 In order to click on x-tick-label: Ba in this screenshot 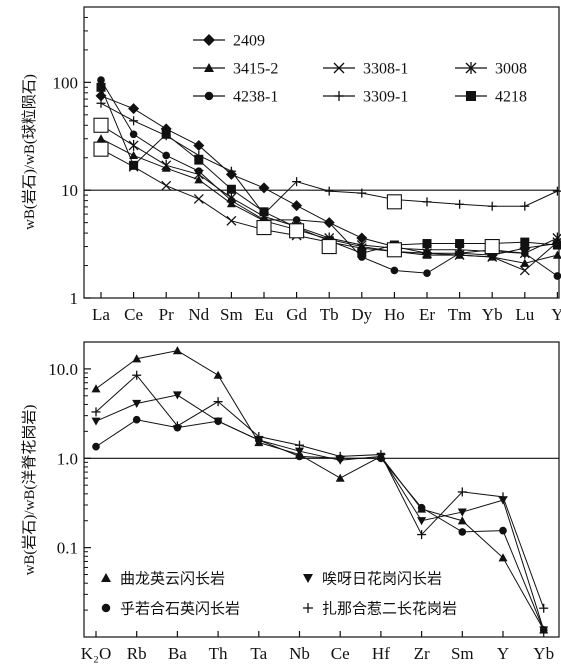, I will do `click(177, 653)`.